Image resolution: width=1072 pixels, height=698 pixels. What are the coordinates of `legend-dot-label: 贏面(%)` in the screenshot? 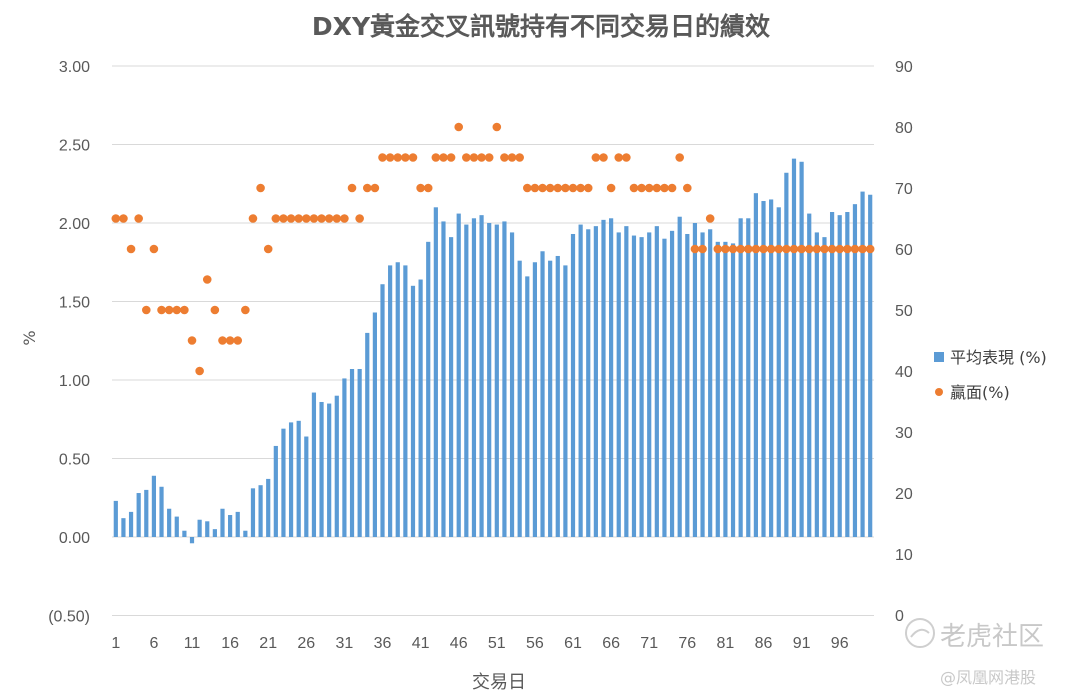 It's located at (980, 392).